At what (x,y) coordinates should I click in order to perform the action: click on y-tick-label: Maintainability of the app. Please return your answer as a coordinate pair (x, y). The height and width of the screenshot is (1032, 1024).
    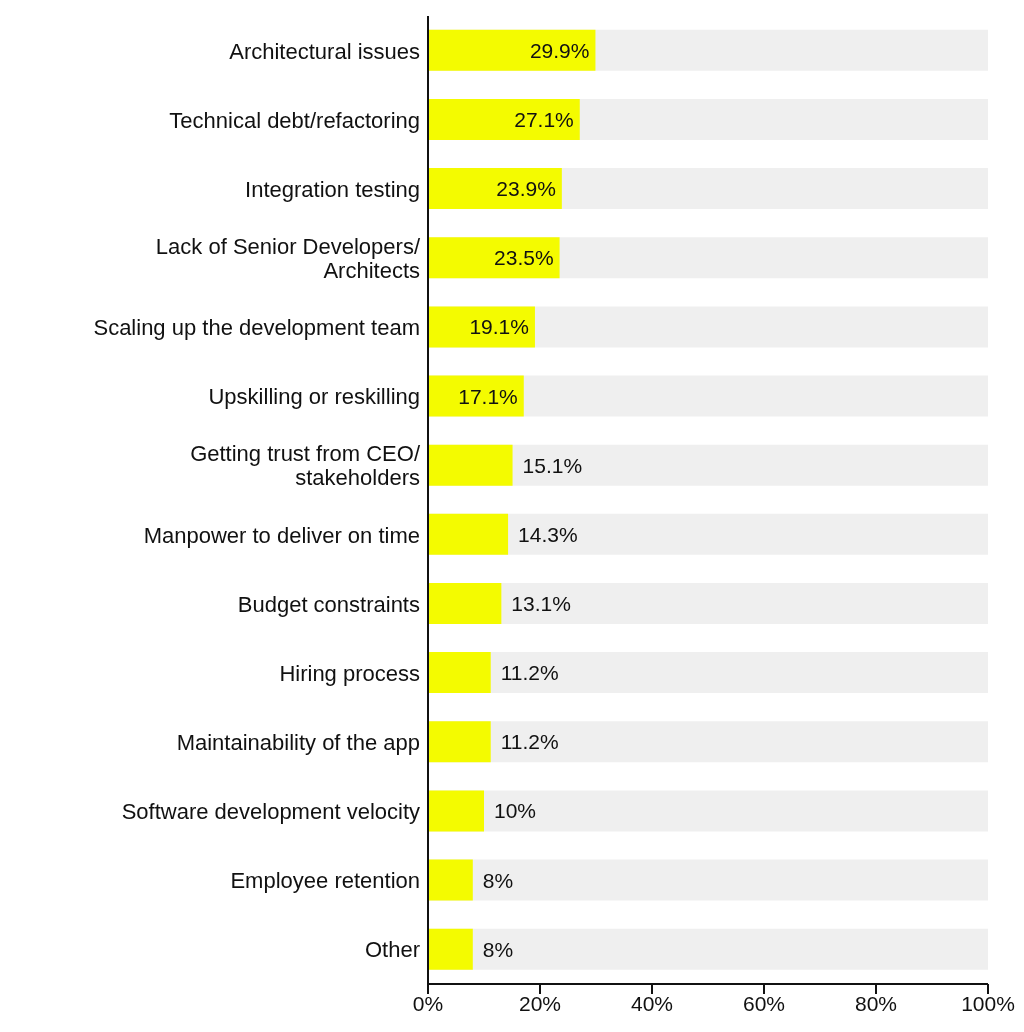
    Looking at the image, I should click on (298, 742).